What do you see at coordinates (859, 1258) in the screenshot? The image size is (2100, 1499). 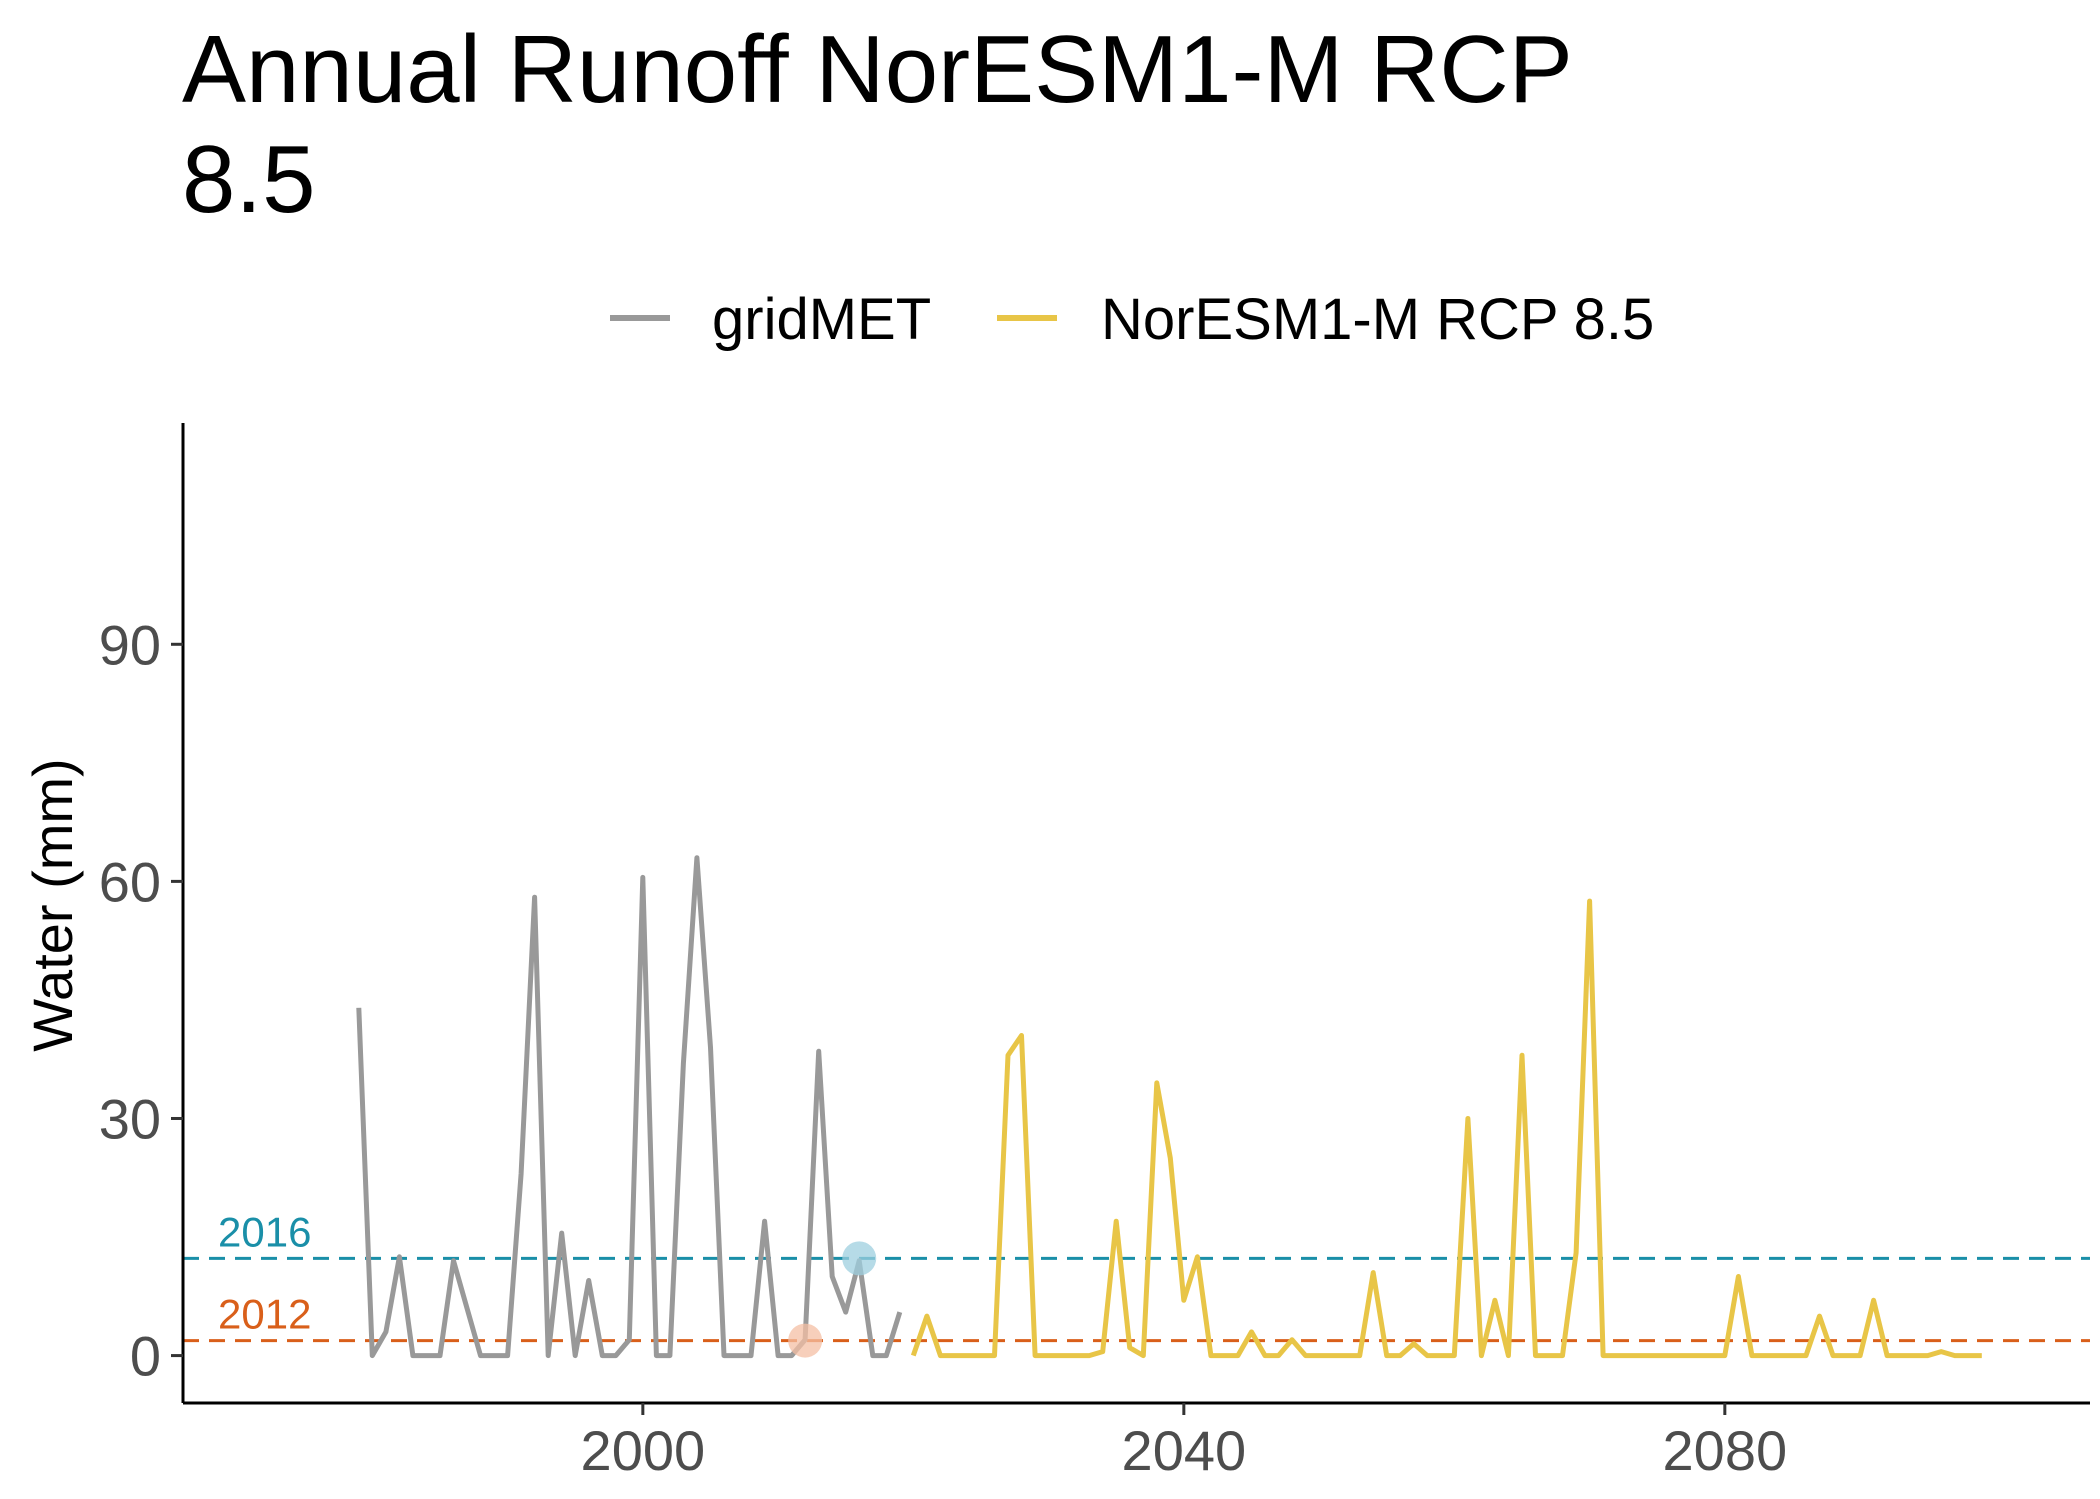 I see `highlight-point-2016` at bounding box center [859, 1258].